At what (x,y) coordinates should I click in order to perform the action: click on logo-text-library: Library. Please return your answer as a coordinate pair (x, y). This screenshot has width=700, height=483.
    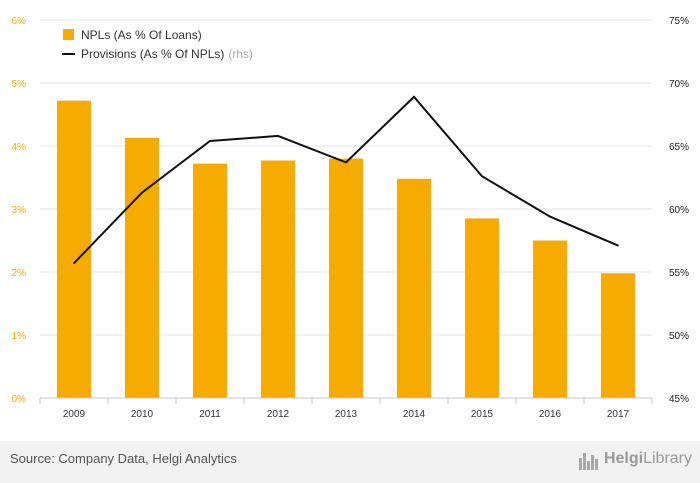
    Looking at the image, I should click on (667, 458).